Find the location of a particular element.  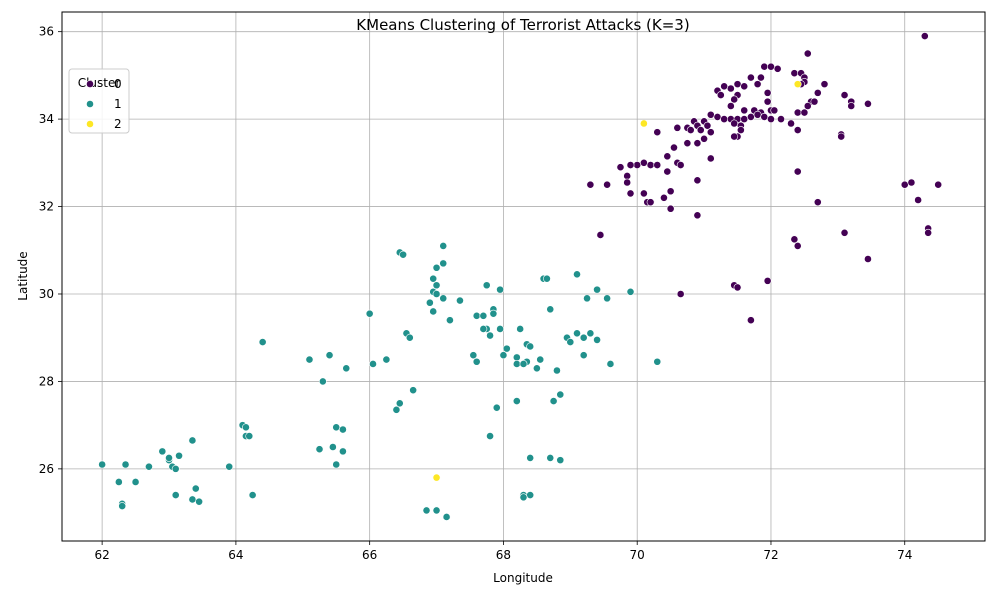

x-axis-ticks: 62 64 66 68 70 72 74 is located at coordinates (503, 551).